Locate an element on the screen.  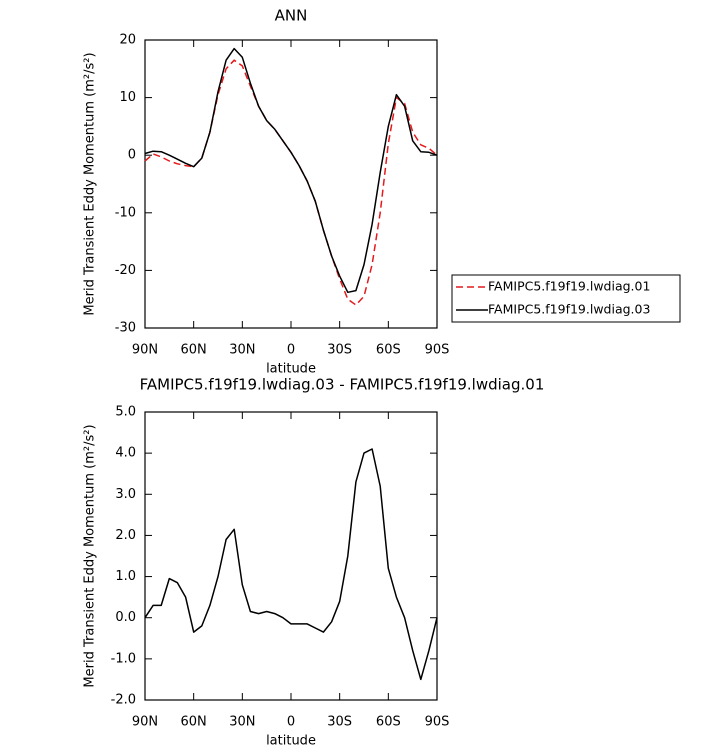
y-tick-label: -2.0 is located at coordinates (123, 700).